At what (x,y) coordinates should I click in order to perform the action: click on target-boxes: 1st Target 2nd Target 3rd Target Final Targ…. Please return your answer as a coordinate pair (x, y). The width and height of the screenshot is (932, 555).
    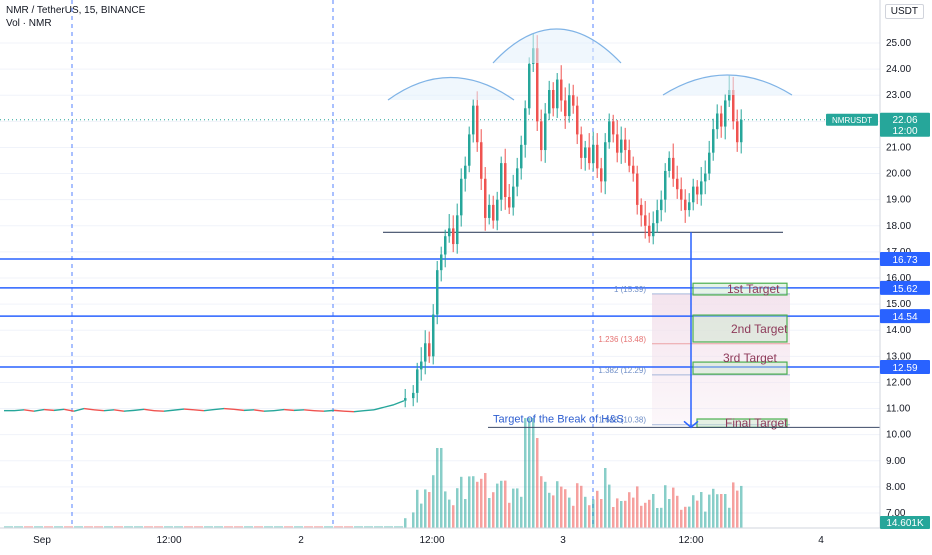
    Looking at the image, I should click on (740, 356).